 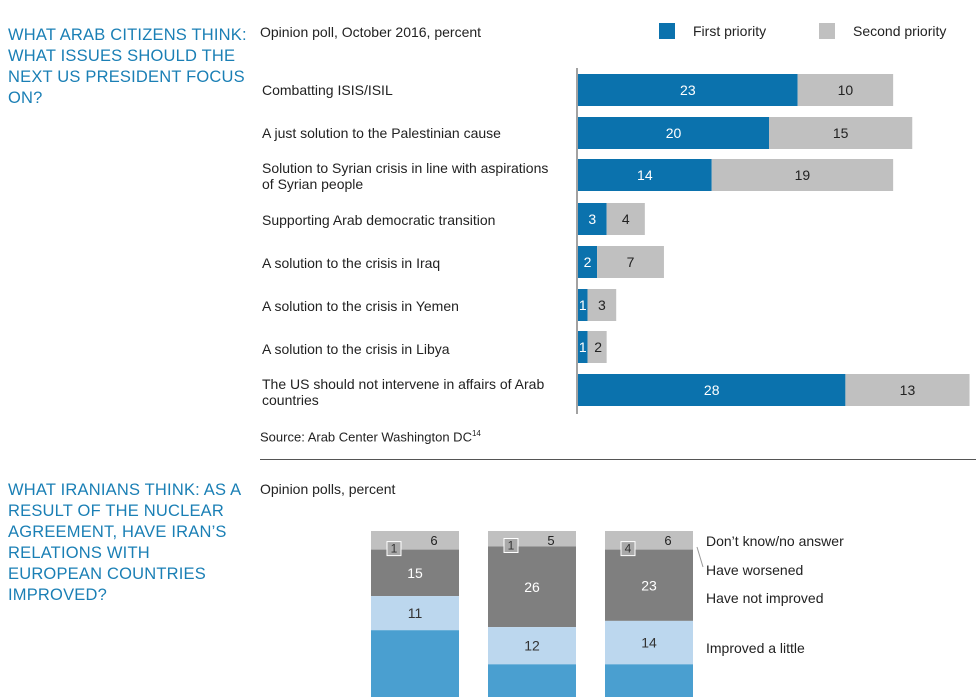 I want to click on bar-value-label: 14, so click(x=645, y=175).